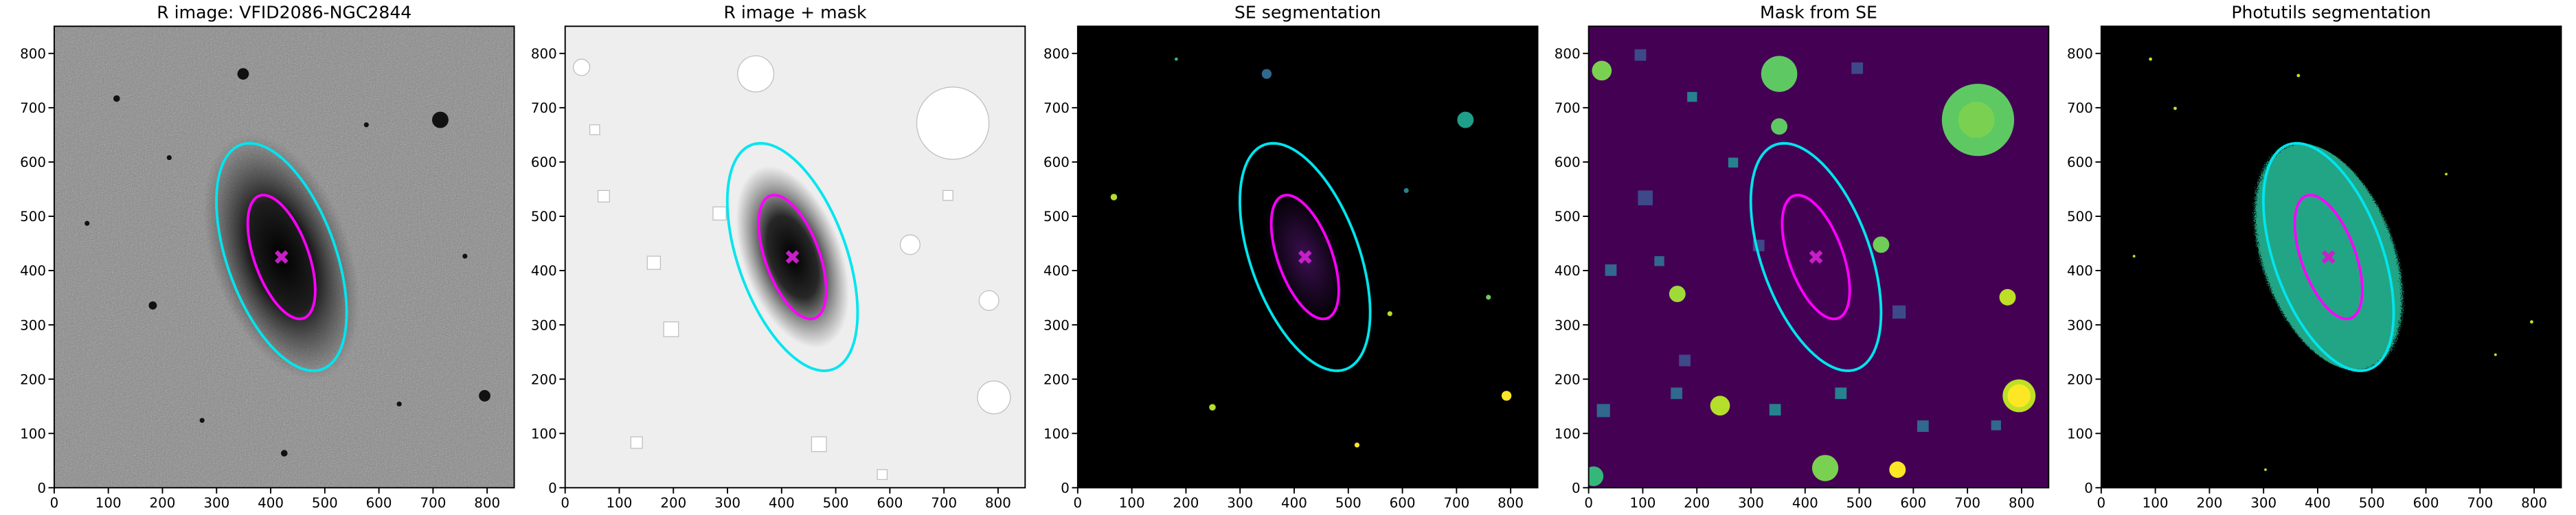  I want to click on mask-regions, so click(1812, 267).